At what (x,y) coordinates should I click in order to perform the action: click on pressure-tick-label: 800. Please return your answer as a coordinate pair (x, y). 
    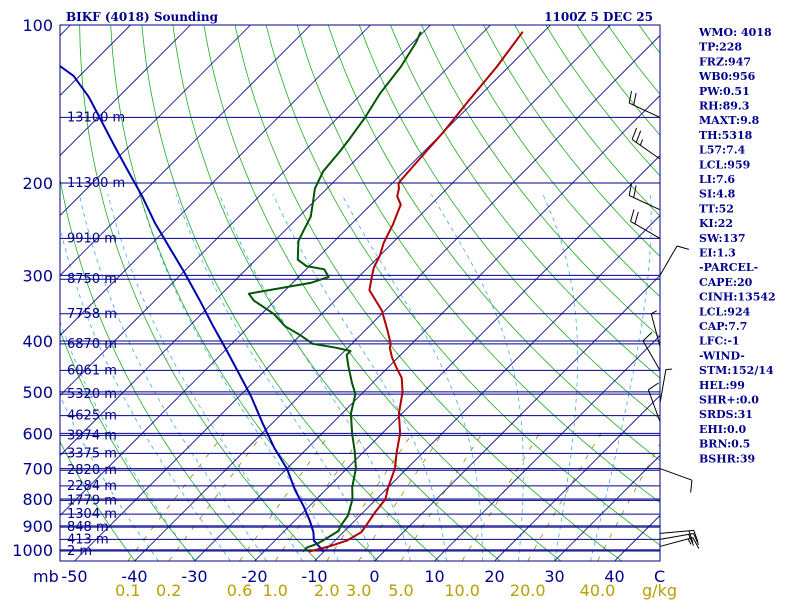
    Looking at the image, I should click on (37, 499).